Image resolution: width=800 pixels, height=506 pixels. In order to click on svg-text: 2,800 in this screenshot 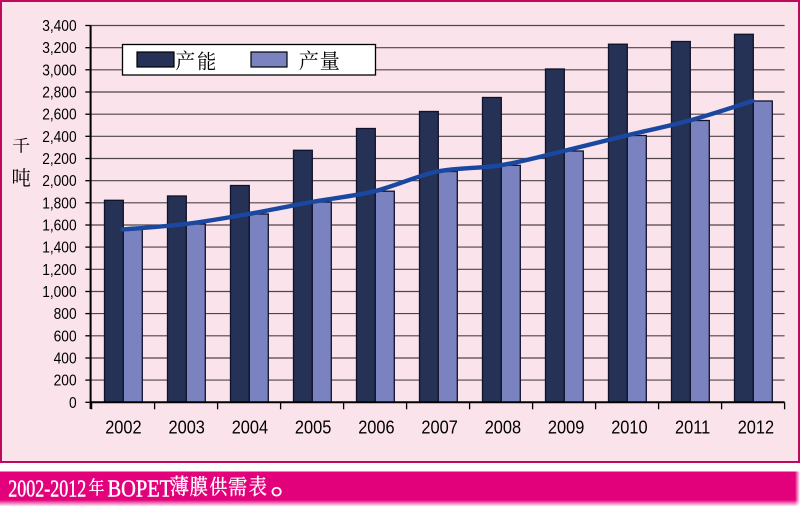, I will do `click(59, 93)`.